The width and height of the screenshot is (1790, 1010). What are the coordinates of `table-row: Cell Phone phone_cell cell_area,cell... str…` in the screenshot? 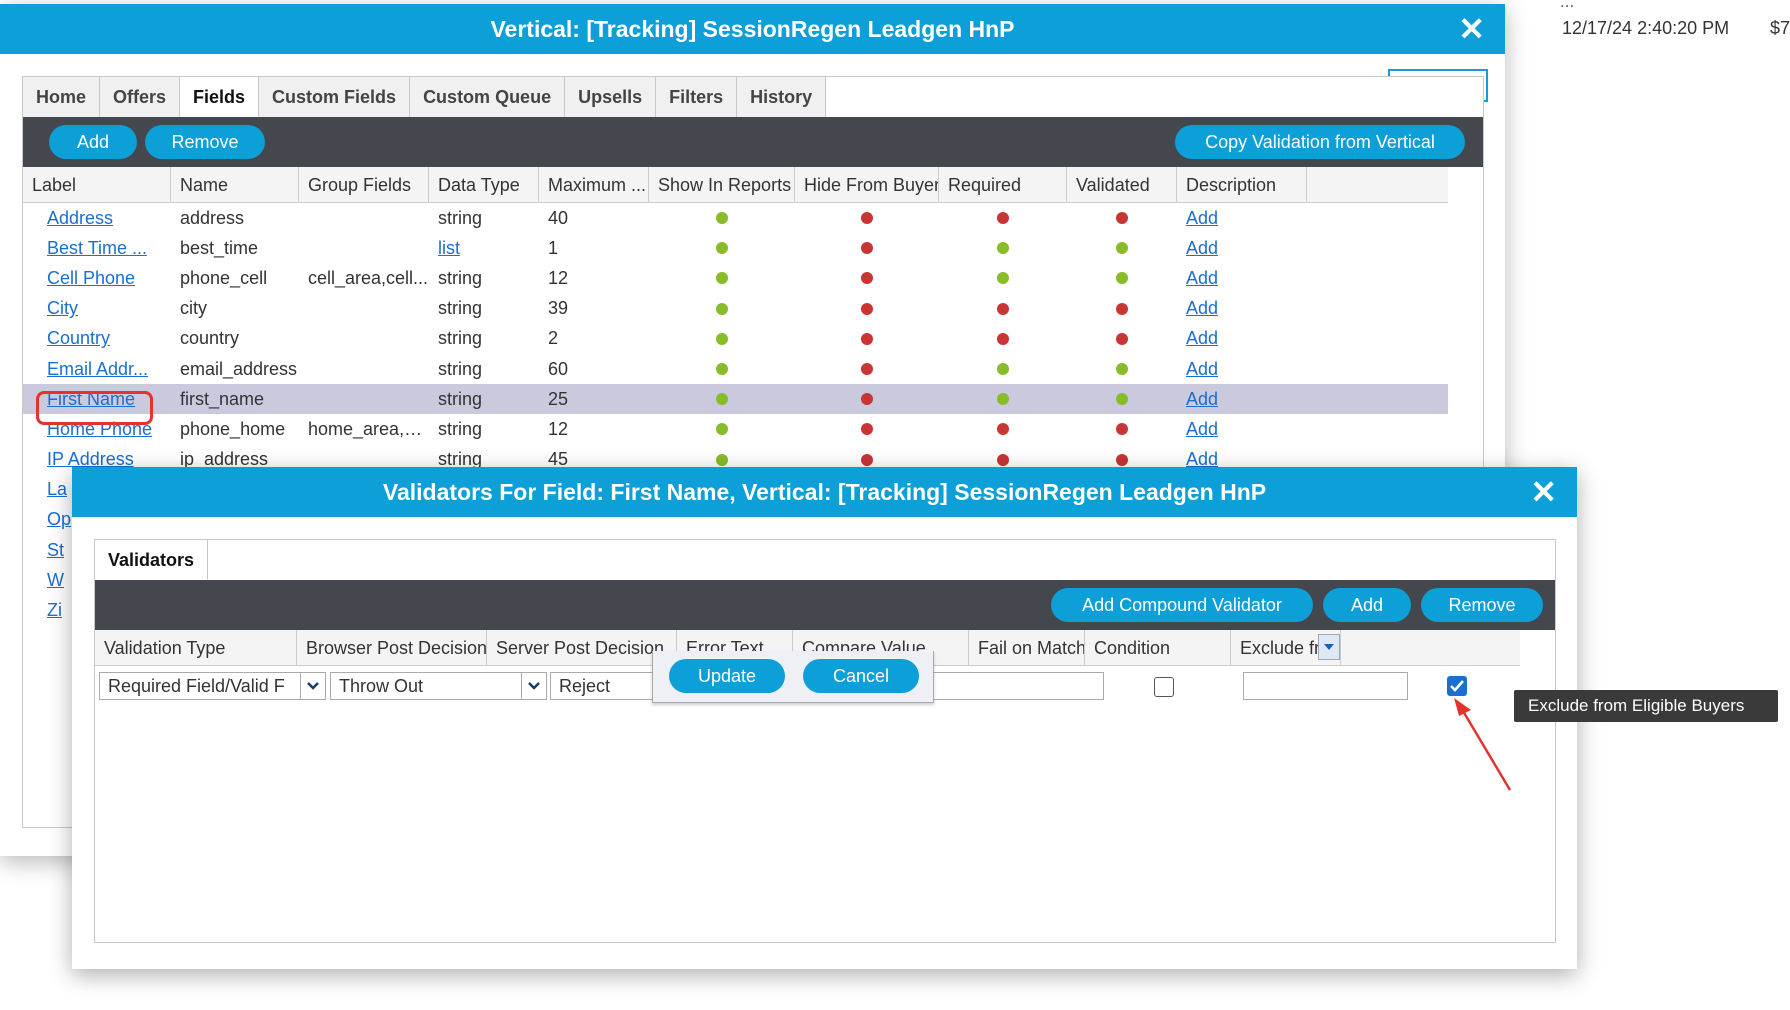 It's located at (735, 278).